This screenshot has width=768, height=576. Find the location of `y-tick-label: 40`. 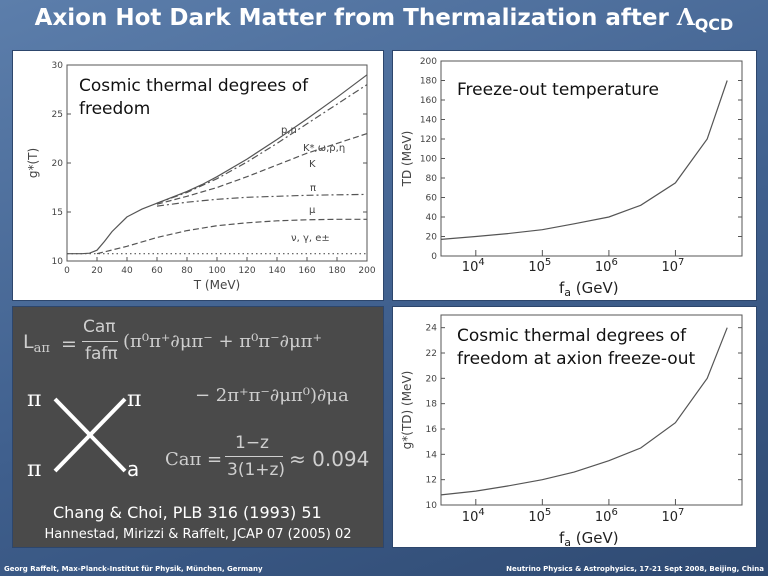

y-tick-label: 40 is located at coordinates (432, 218).